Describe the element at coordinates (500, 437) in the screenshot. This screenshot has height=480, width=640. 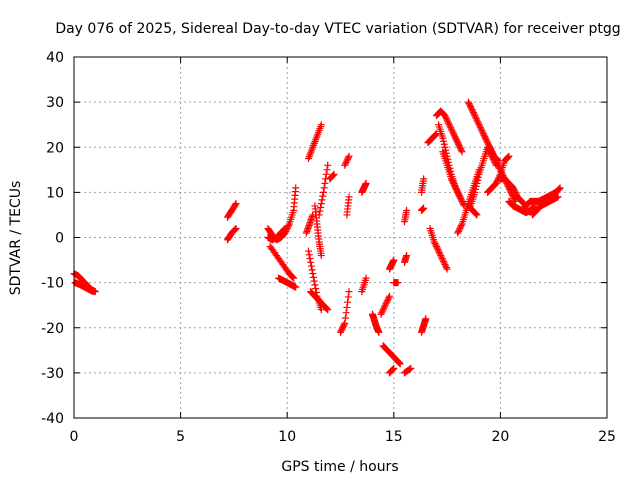
I see `x-tick-label: 20` at that location.